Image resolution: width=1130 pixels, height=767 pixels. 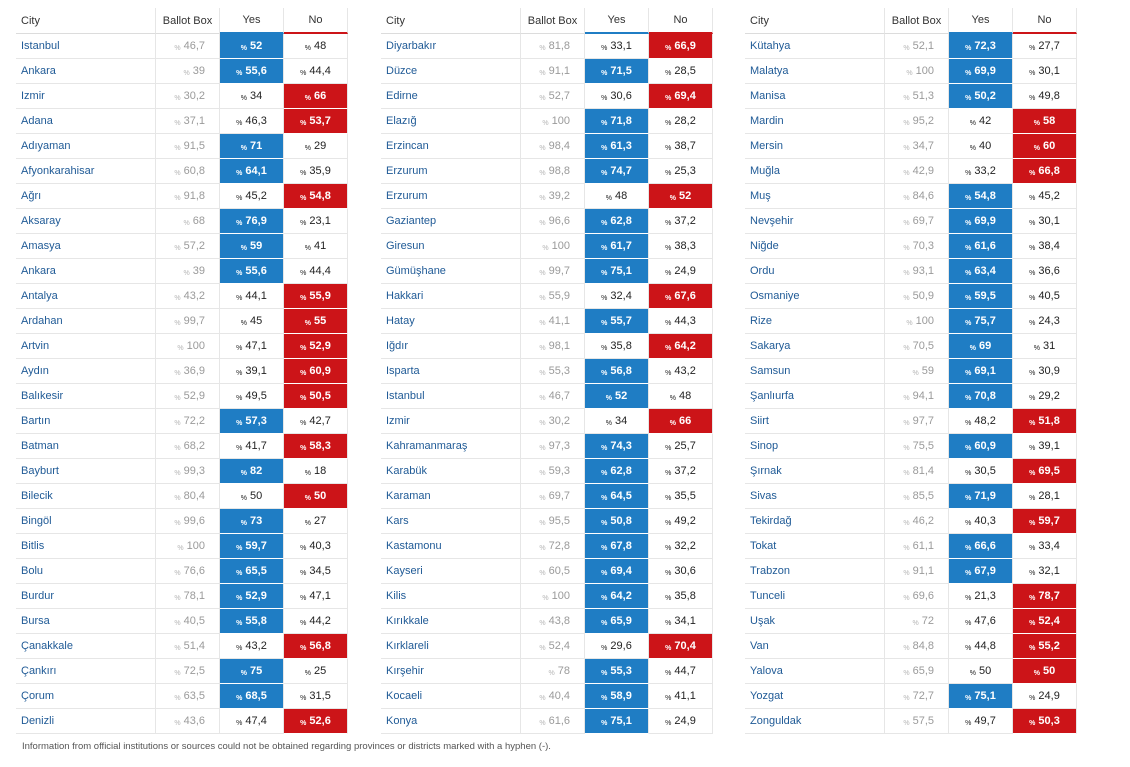 What do you see at coordinates (86, 721) in the screenshot?
I see `city-name: Denizli` at bounding box center [86, 721].